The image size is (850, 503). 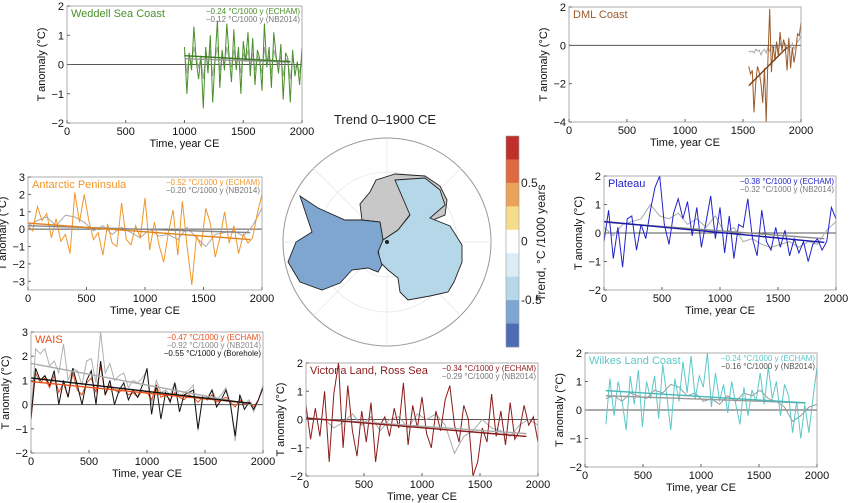 What do you see at coordinates (213, 182) in the screenshot?
I see `legend-entry: −0.52 °C/1000 y (ECHAM)` at bounding box center [213, 182].